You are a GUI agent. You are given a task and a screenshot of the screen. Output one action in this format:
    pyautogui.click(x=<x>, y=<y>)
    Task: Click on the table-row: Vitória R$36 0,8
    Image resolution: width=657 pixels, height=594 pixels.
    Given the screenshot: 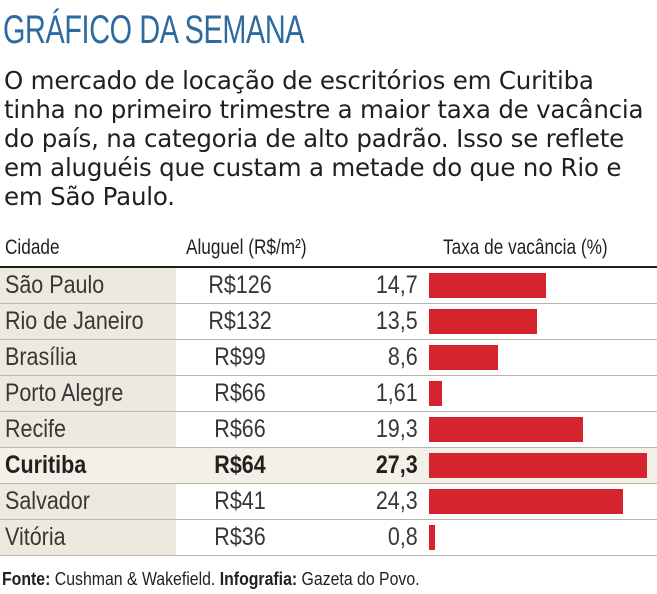 What is the action you would take?
    pyautogui.click(x=328, y=538)
    